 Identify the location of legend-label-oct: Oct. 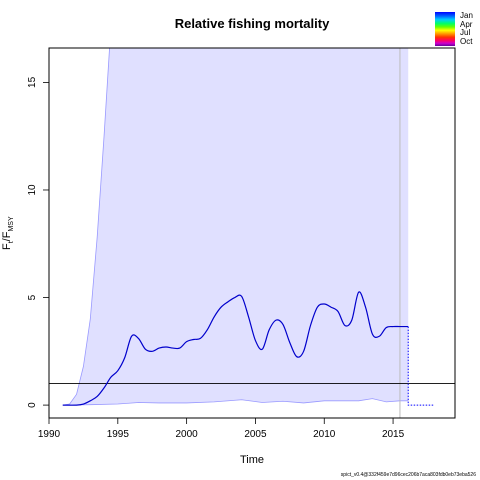
(466, 41).